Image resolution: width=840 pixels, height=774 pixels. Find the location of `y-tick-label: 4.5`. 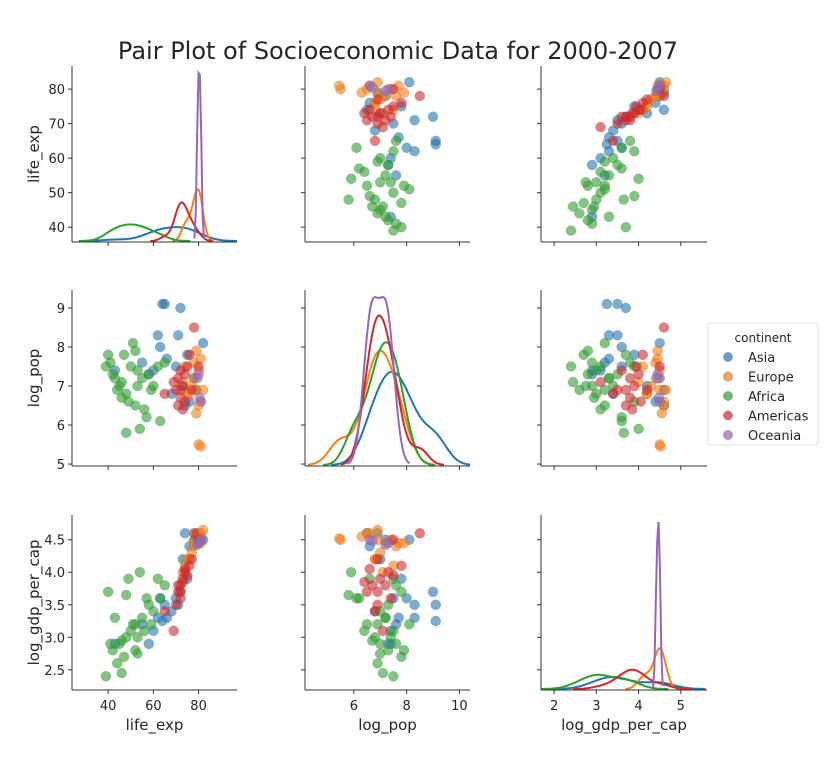

y-tick-label: 4.5 is located at coordinates (54, 541).